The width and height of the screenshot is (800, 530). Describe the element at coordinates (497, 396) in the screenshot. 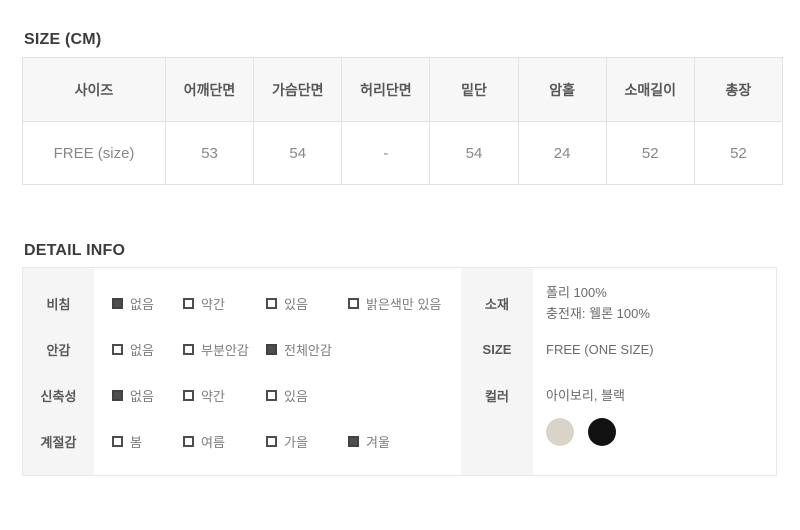

I see `detail-info-label: 컬러` at that location.